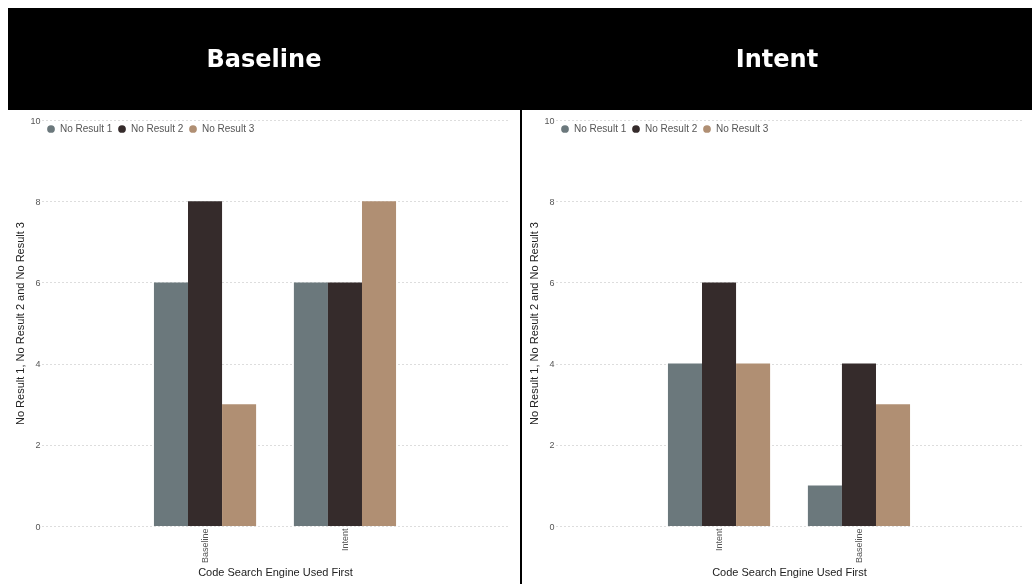 Image resolution: width=1032 pixels, height=588 pixels. Describe the element at coordinates (264, 59) in the screenshot. I see `chart-title: Baseline` at that location.